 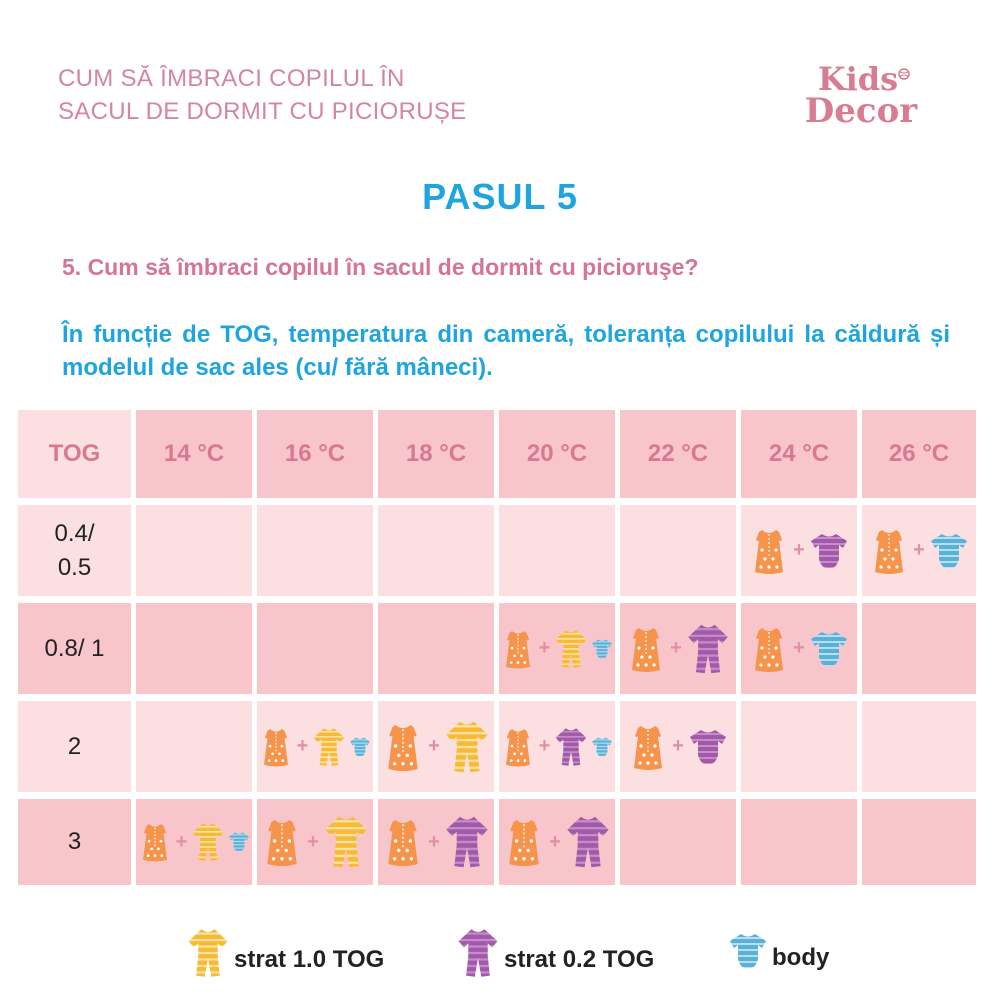 I want to click on legend: strat 1.0 TOG strat 0.2 TOG body, so click(x=500, y=954).